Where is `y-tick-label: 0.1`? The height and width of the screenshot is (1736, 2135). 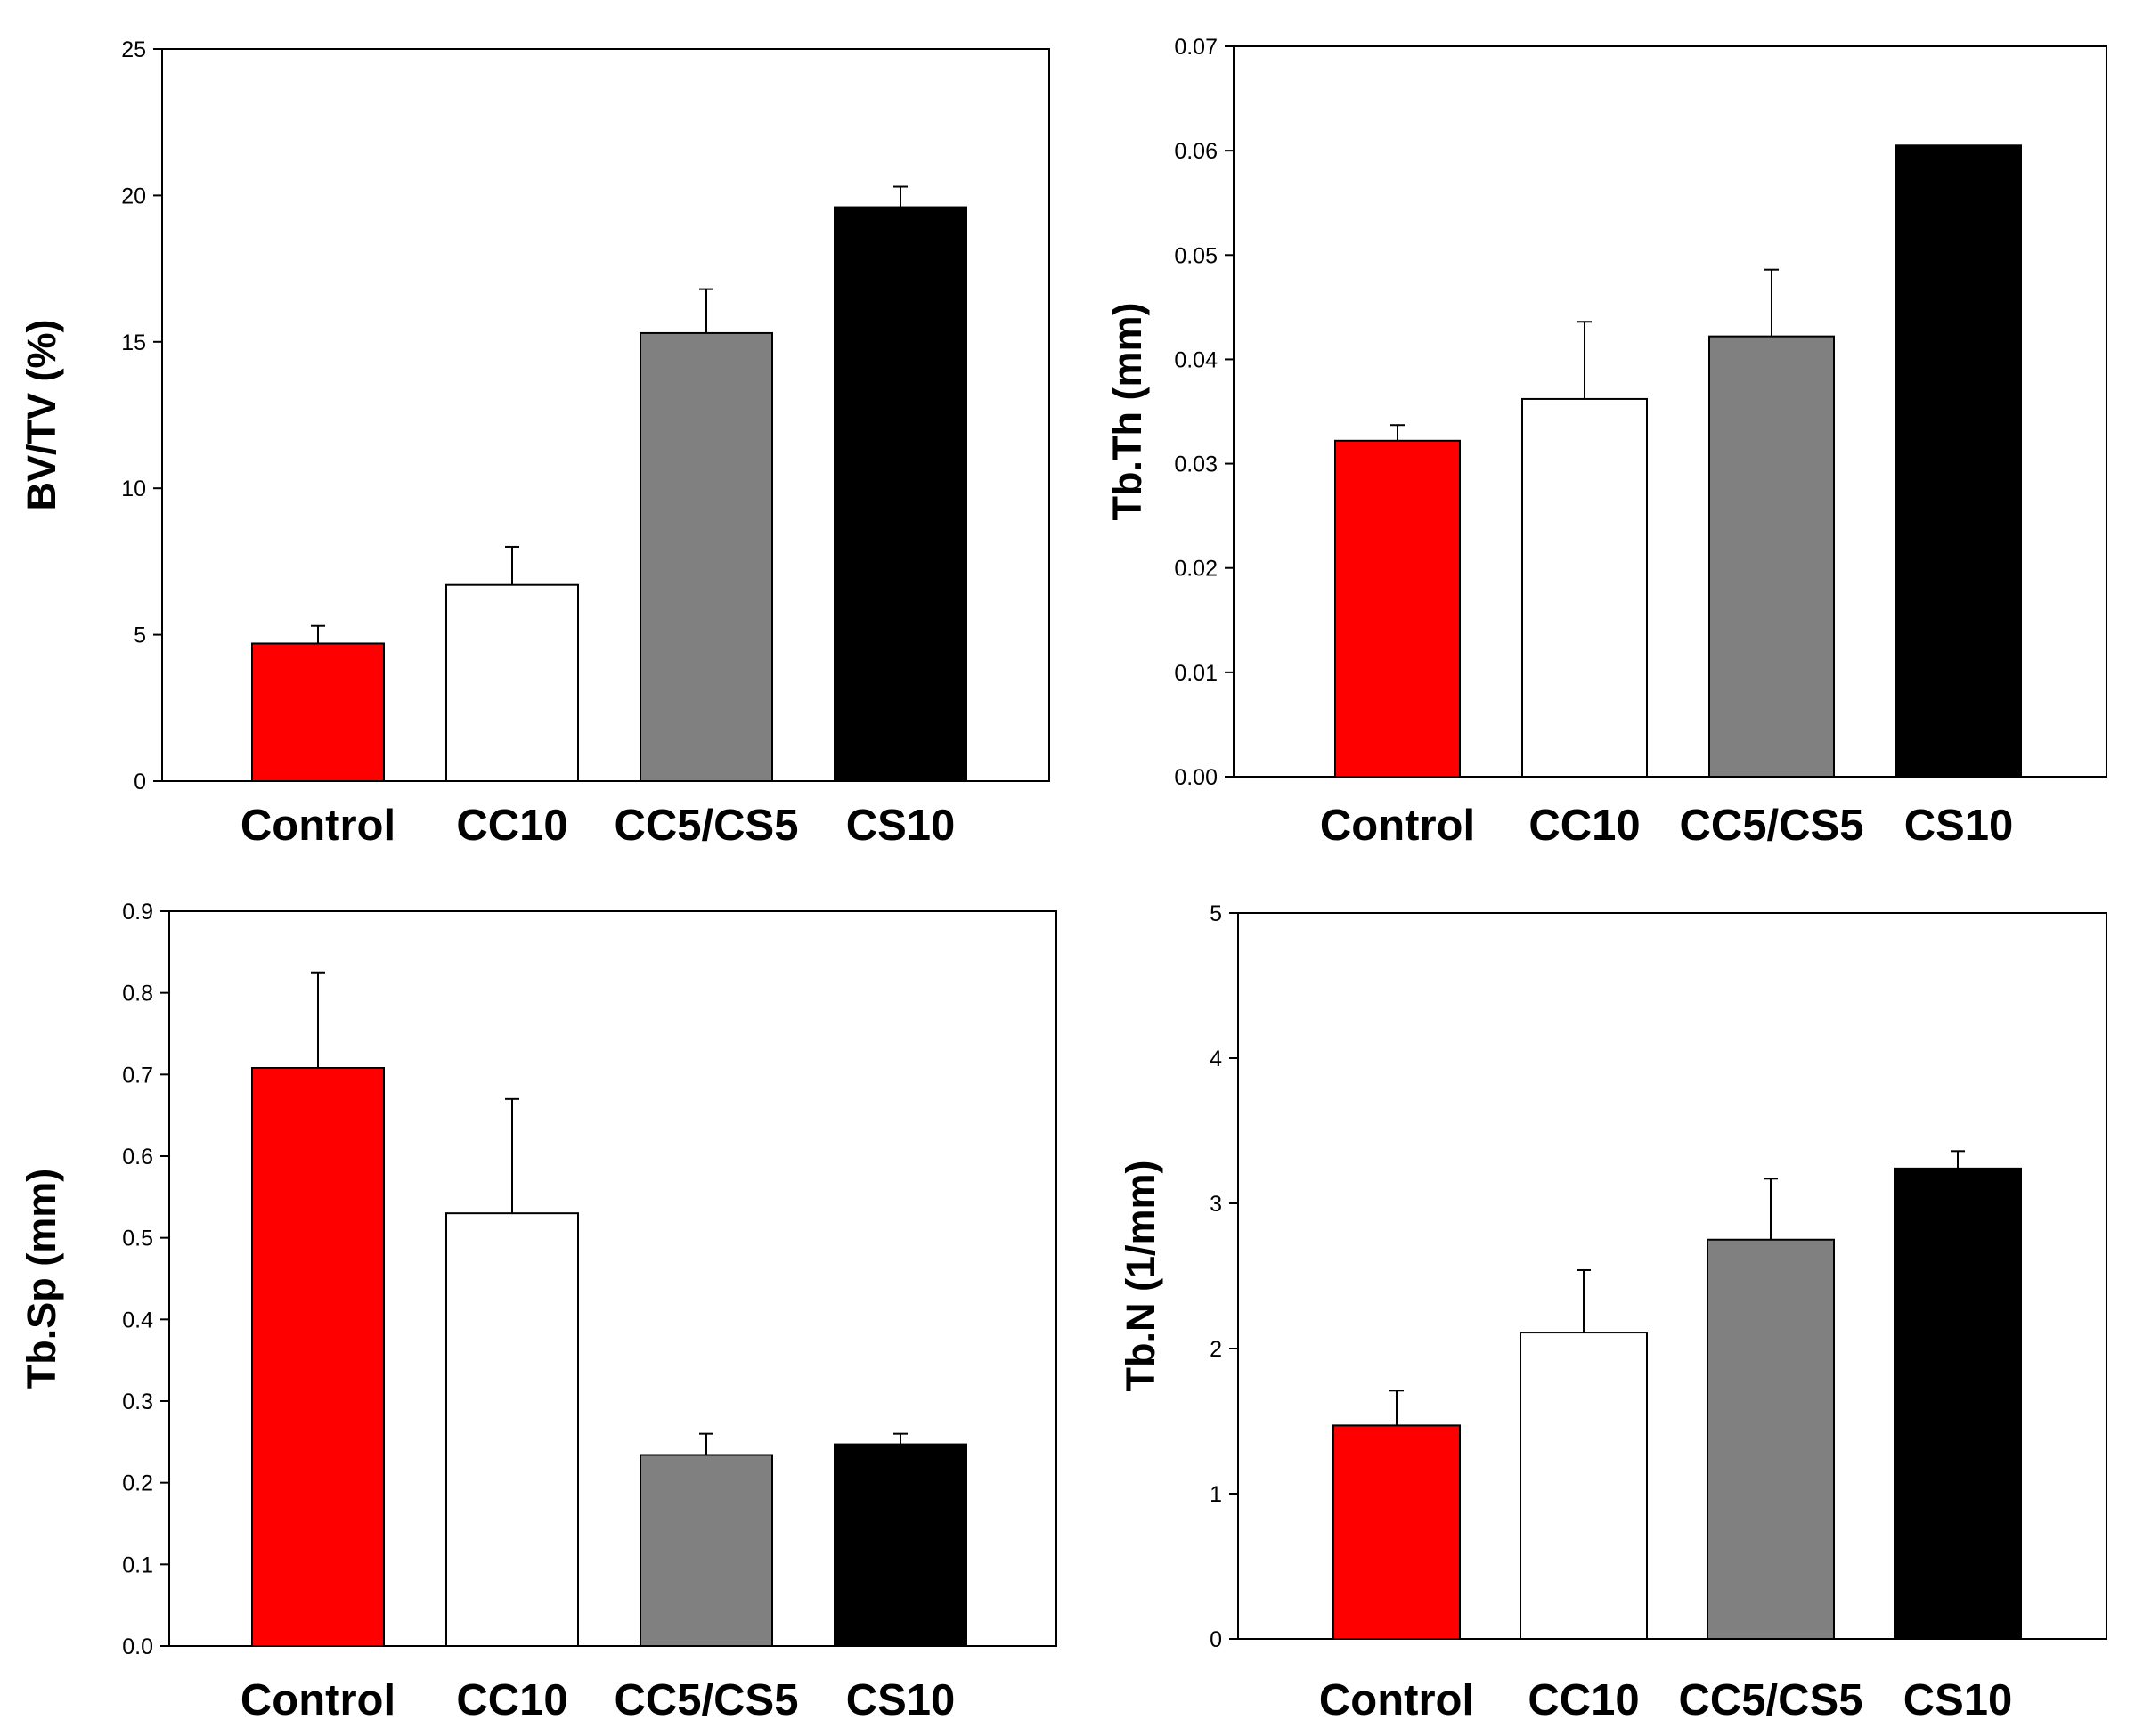 y-tick-label: 0.1 is located at coordinates (137, 1565).